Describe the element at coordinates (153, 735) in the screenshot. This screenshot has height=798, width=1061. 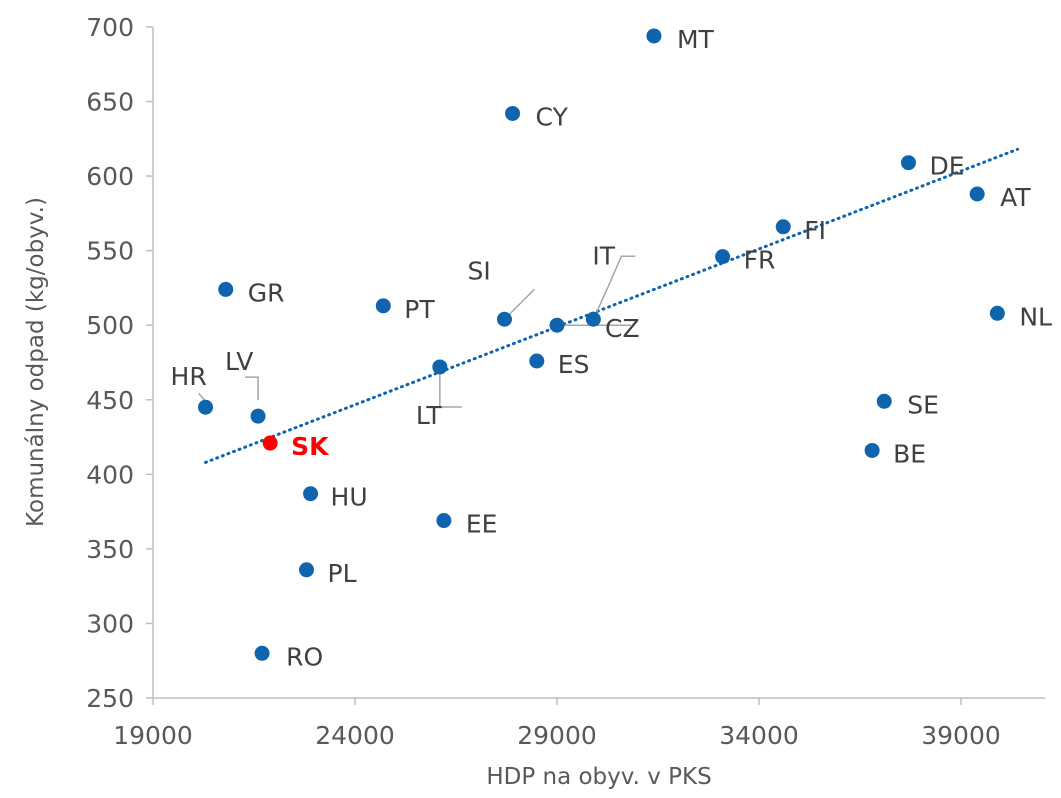
I see `x-tick-label: 19000` at that location.